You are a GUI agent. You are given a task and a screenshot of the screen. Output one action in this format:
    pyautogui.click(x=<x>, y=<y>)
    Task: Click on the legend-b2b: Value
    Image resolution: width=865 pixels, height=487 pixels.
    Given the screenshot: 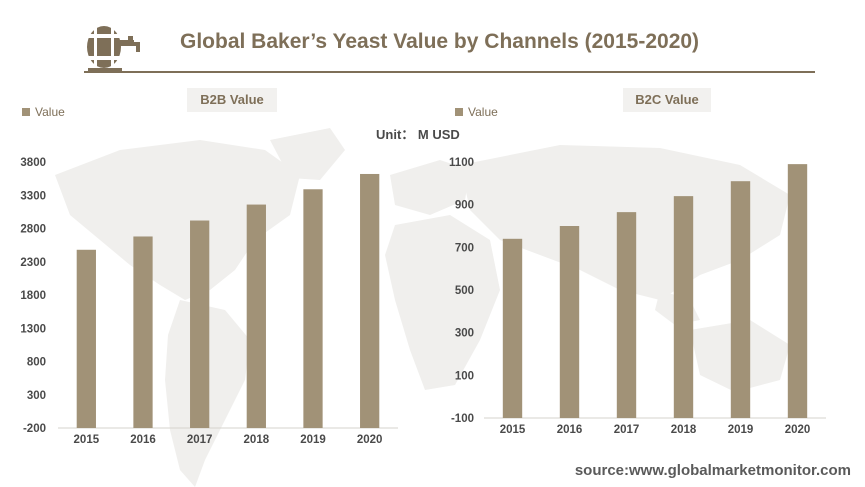 What is the action you would take?
    pyautogui.click(x=43, y=112)
    